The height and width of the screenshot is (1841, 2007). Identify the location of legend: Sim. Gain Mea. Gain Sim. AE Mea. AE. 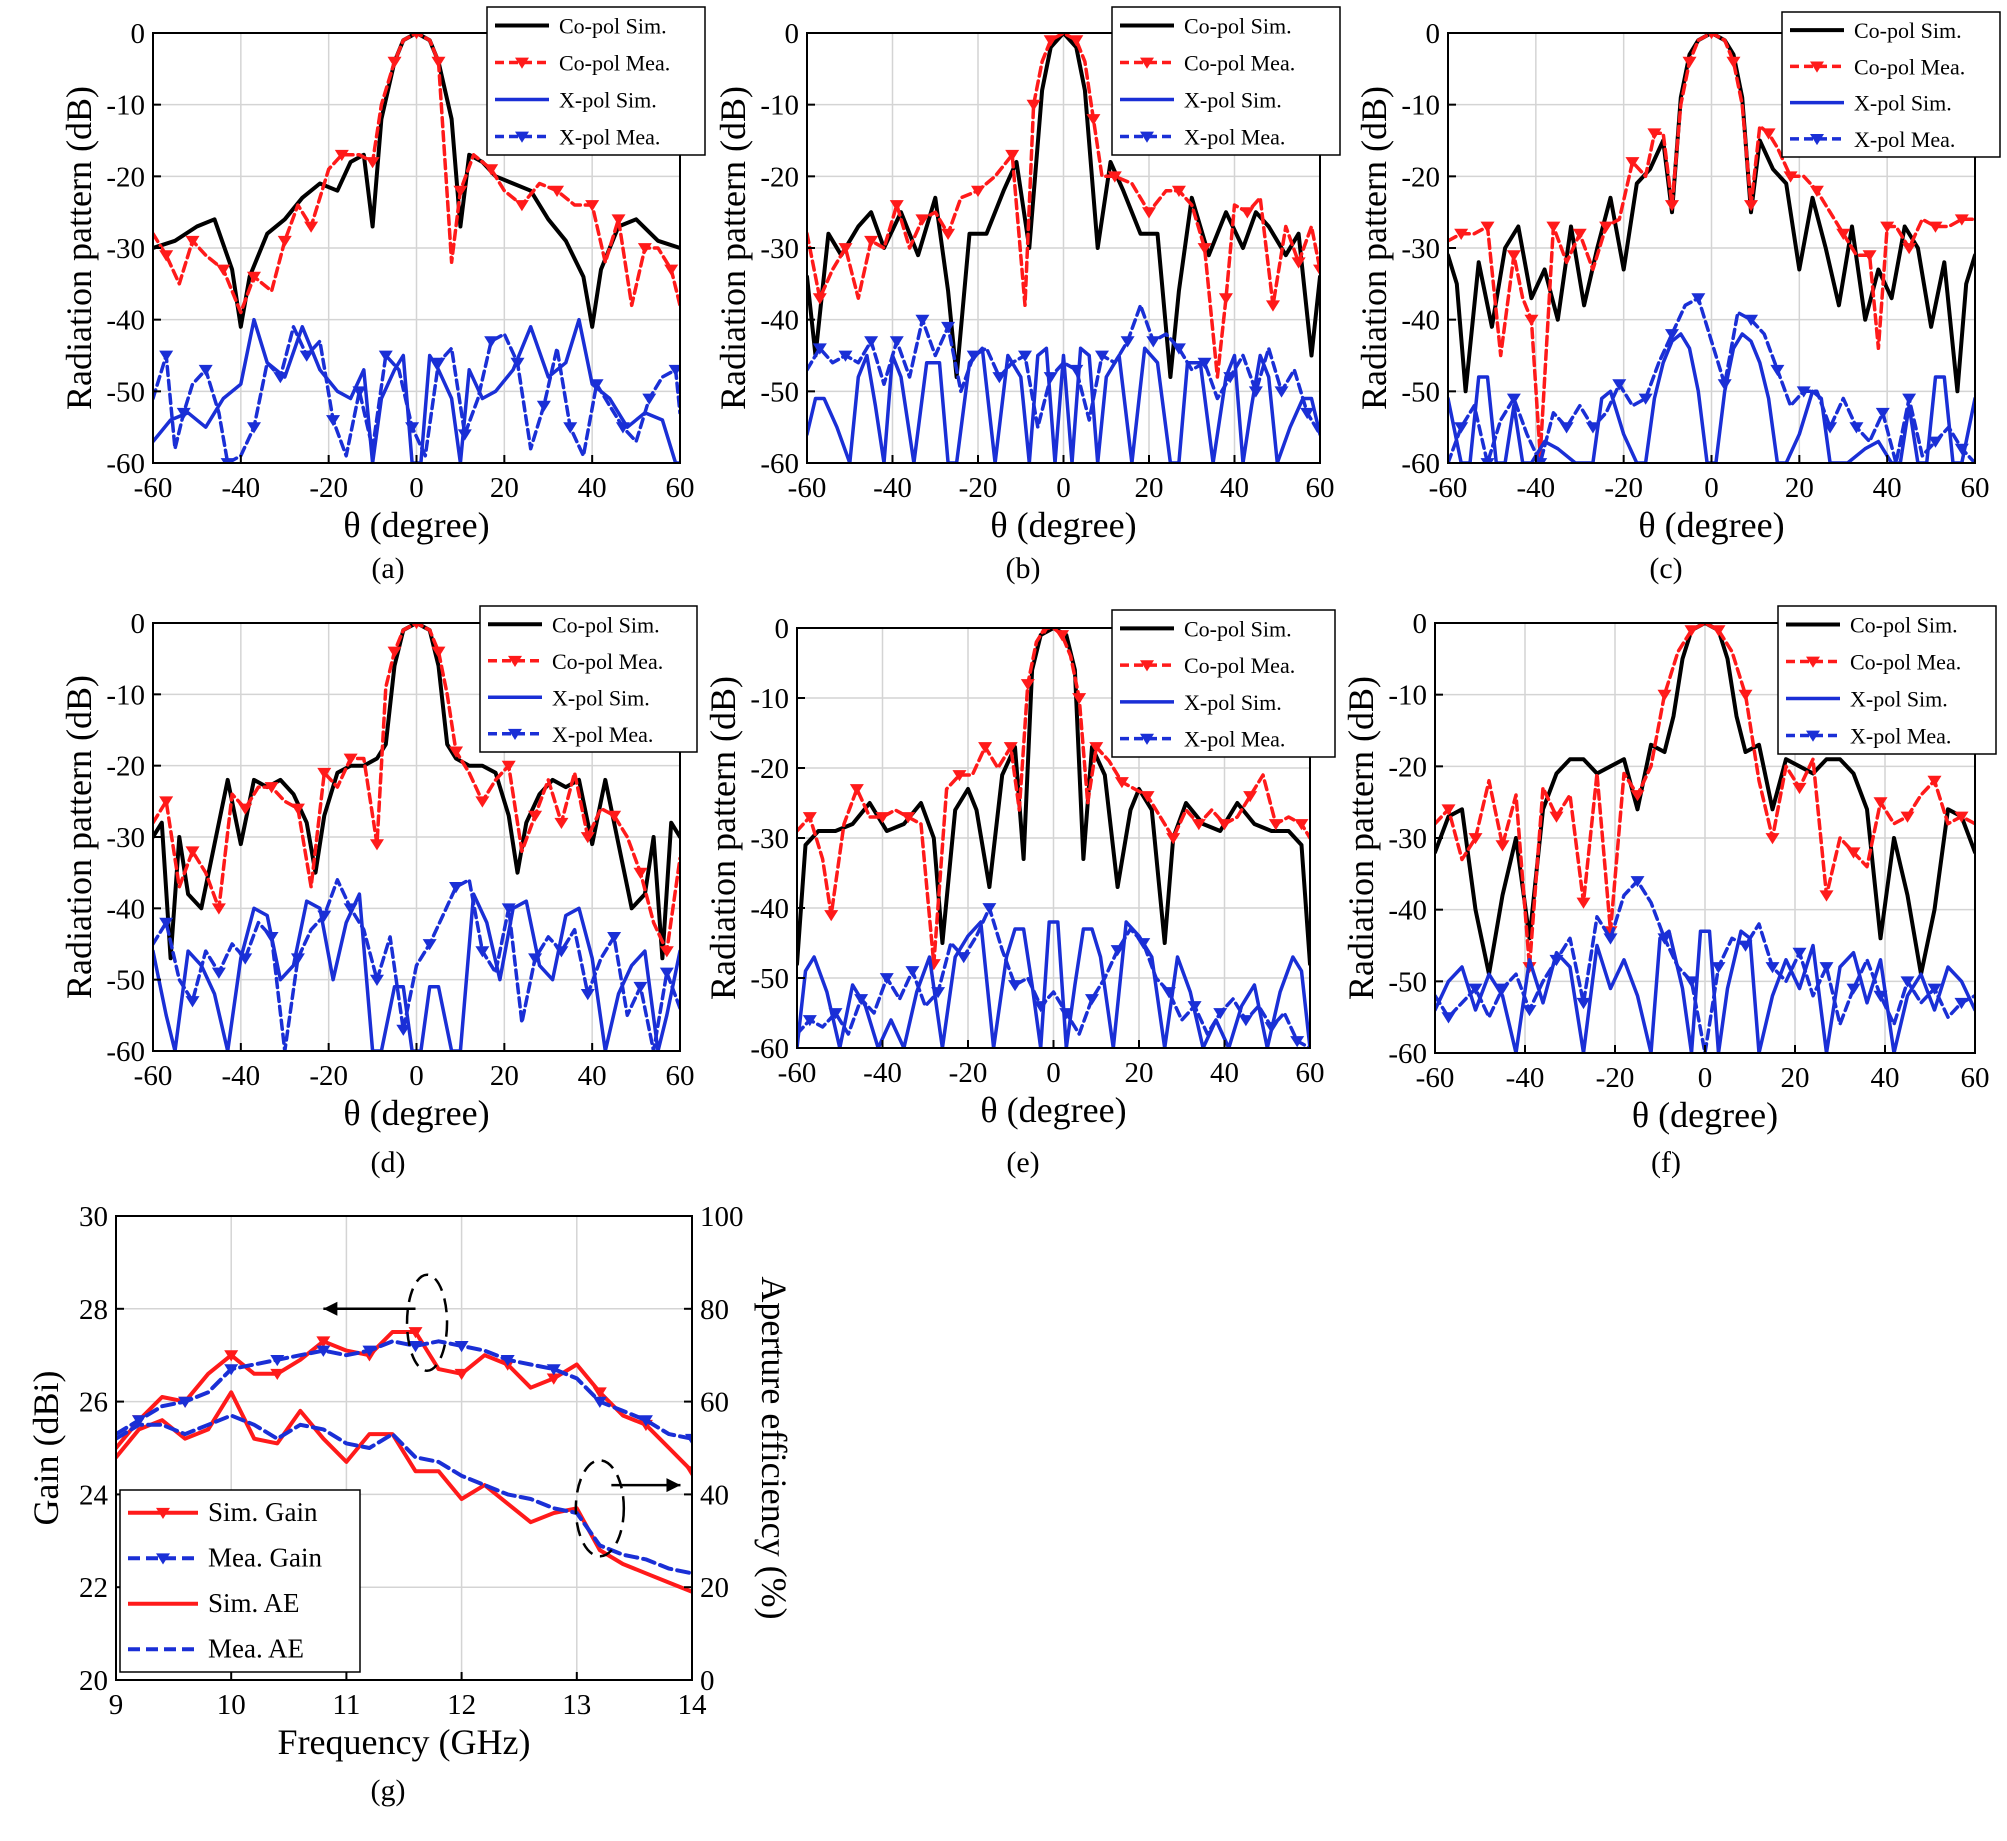
(240, 1581).